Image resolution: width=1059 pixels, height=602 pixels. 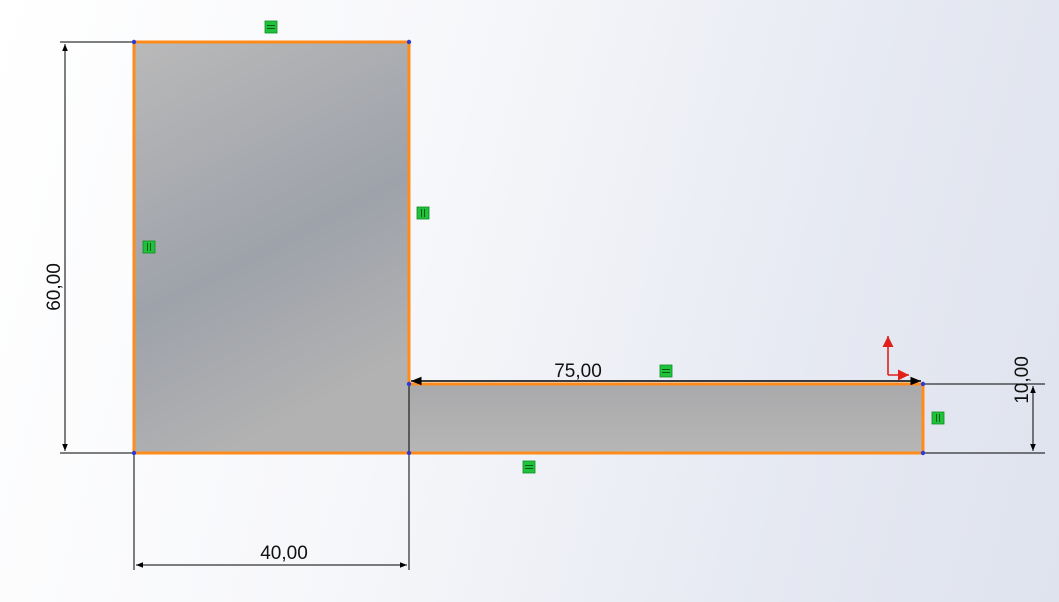 What do you see at coordinates (666, 418) in the screenshot?
I see `flange-face` at bounding box center [666, 418].